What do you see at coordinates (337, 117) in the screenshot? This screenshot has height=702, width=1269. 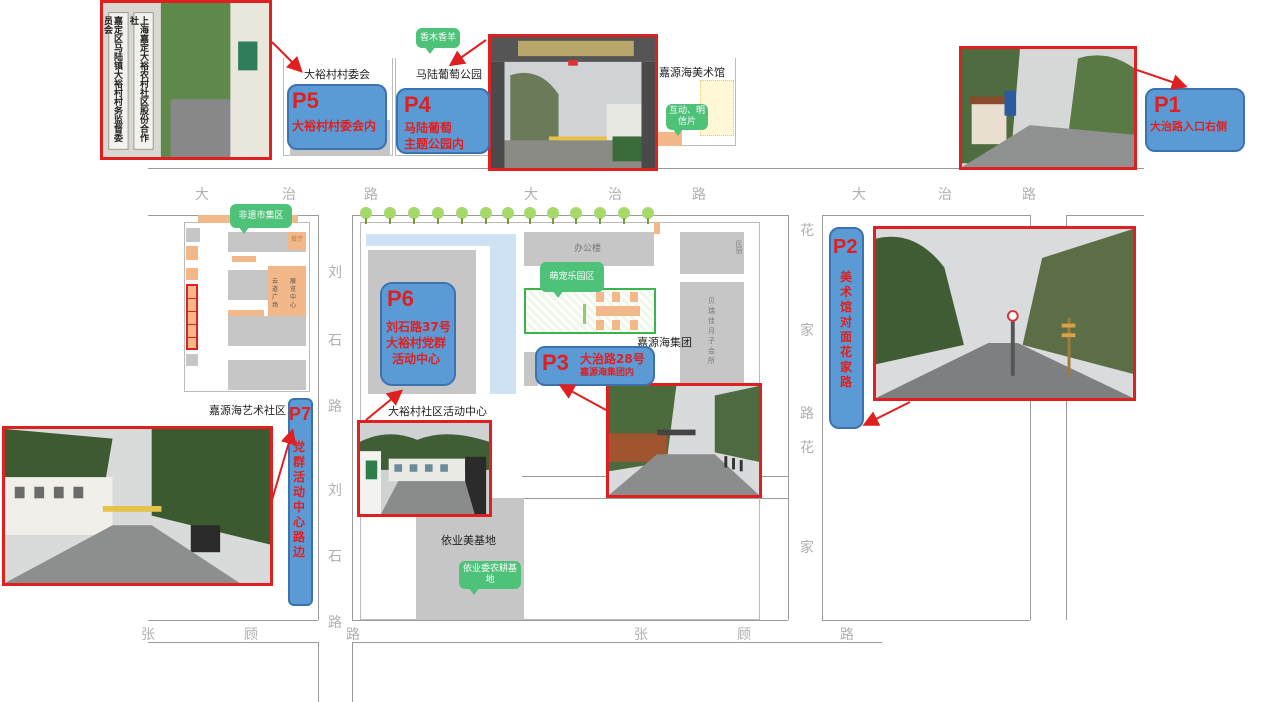 I see `marker-p5` at bounding box center [337, 117].